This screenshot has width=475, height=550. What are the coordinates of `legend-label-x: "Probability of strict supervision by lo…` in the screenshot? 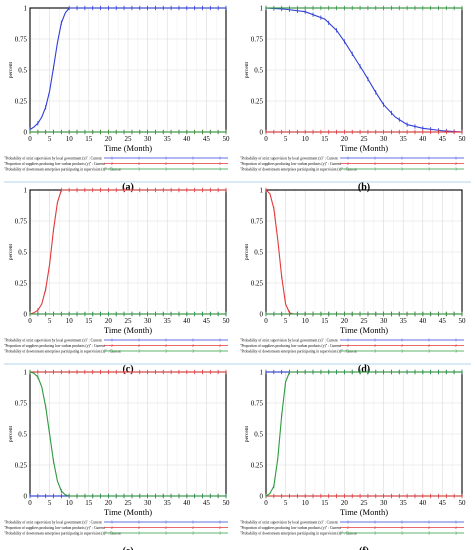 It's located at (53, 341).